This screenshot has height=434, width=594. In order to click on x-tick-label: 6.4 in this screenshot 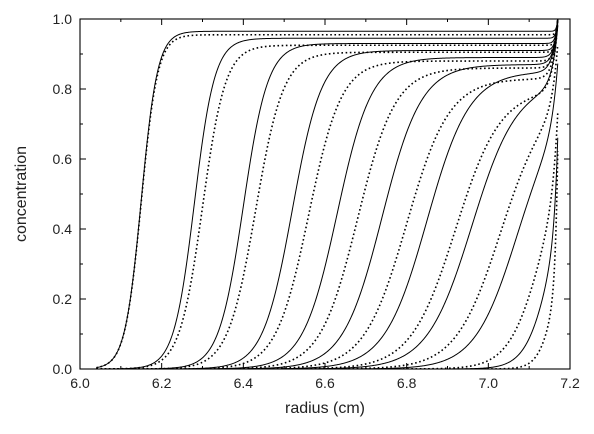, I will do `click(244, 383)`.